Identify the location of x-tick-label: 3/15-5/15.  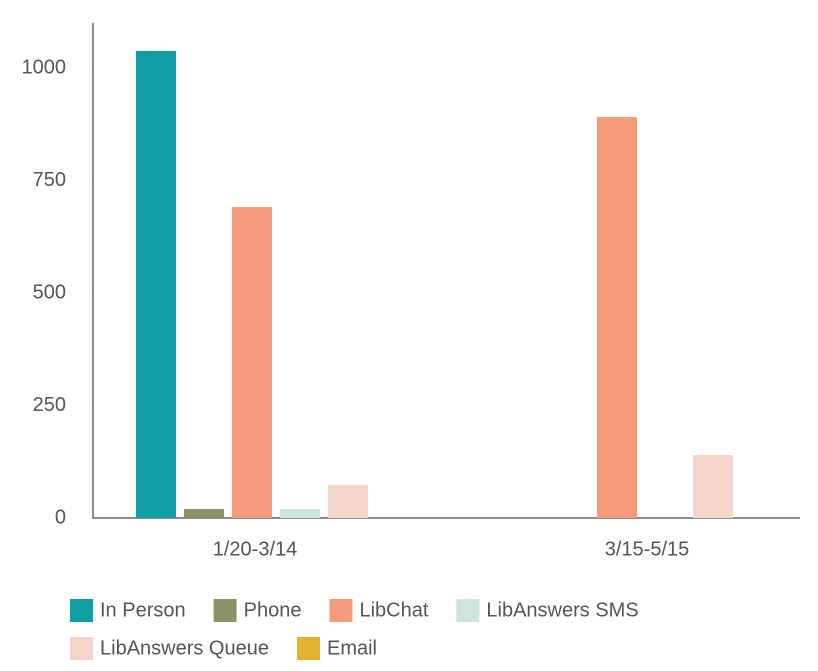
(647, 549).